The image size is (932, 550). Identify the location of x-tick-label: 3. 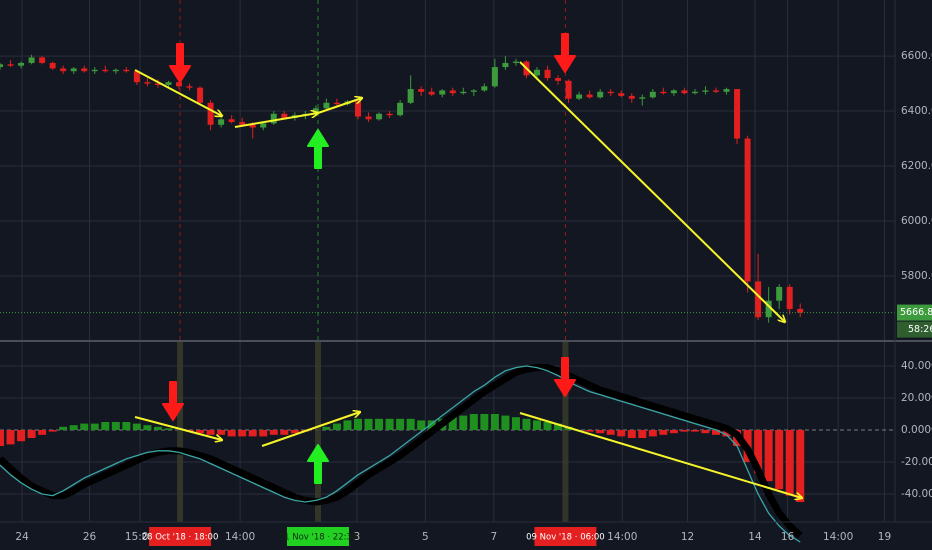
(357, 537).